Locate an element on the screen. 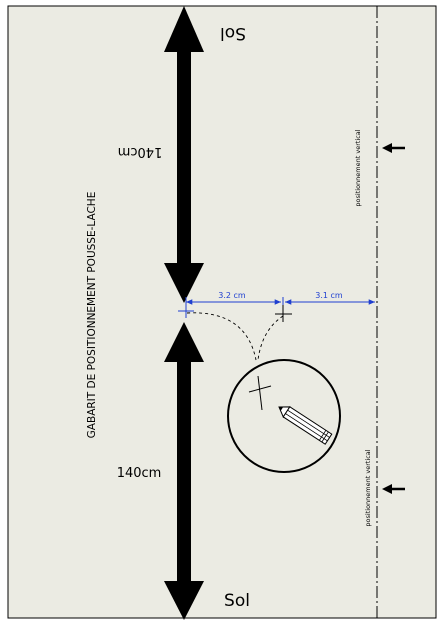  lower-height-arrow is located at coordinates (184, 471).